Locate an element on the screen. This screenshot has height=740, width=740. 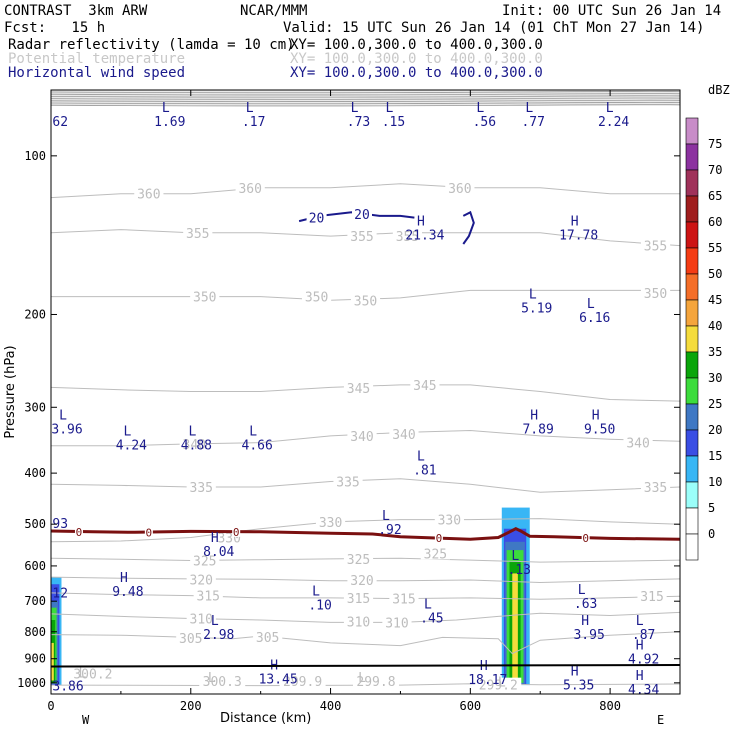
x-tick-label: 600 is located at coordinates (470, 706).